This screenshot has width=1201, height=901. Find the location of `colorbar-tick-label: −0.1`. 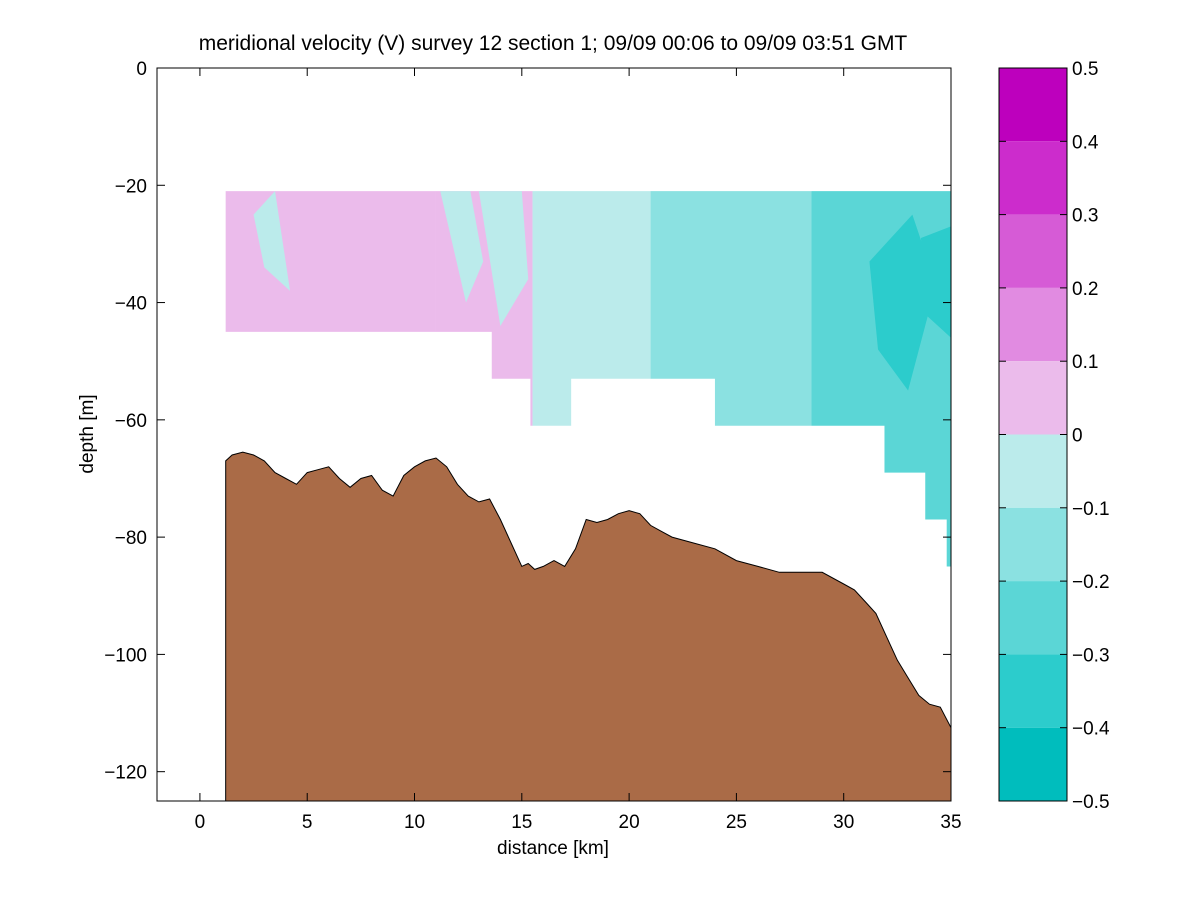

colorbar-tick-label: −0.1 is located at coordinates (1091, 509).